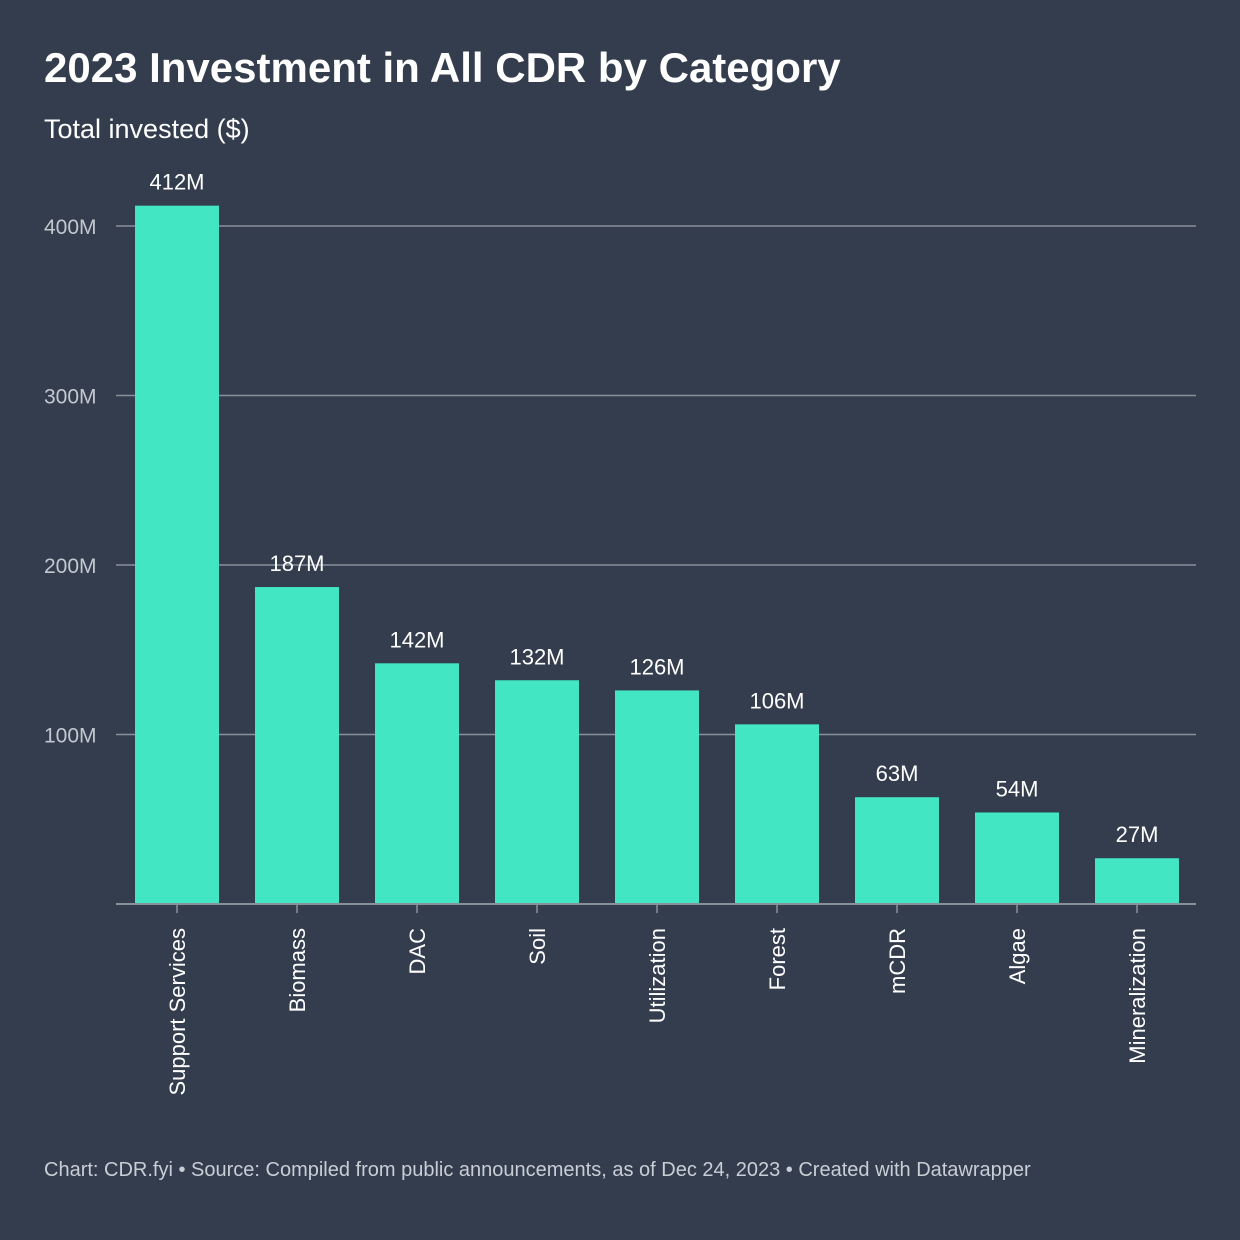  What do you see at coordinates (776, 700) in the screenshot?
I see `data-label: 106M` at bounding box center [776, 700].